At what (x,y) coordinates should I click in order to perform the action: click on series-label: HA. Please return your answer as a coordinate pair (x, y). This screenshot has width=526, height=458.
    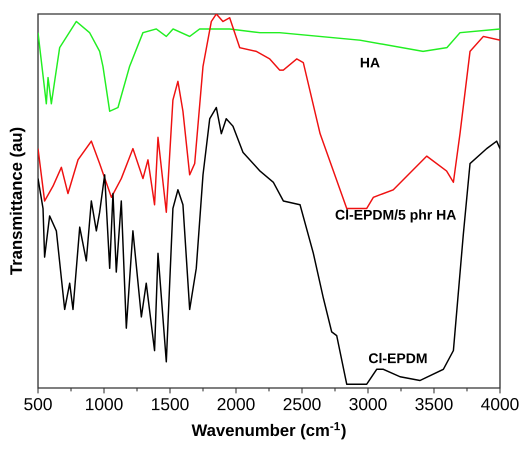
    Looking at the image, I should click on (370, 63).